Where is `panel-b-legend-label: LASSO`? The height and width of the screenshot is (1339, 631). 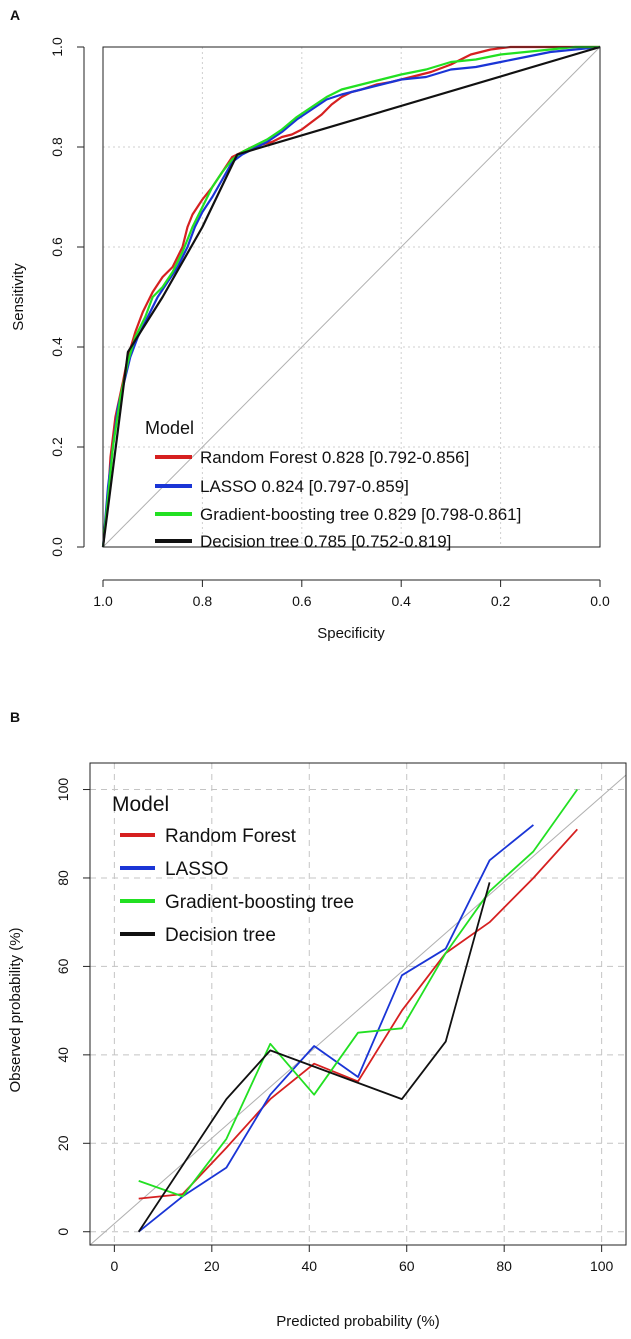 panel-b-legend-label: LASSO is located at coordinates (196, 869).